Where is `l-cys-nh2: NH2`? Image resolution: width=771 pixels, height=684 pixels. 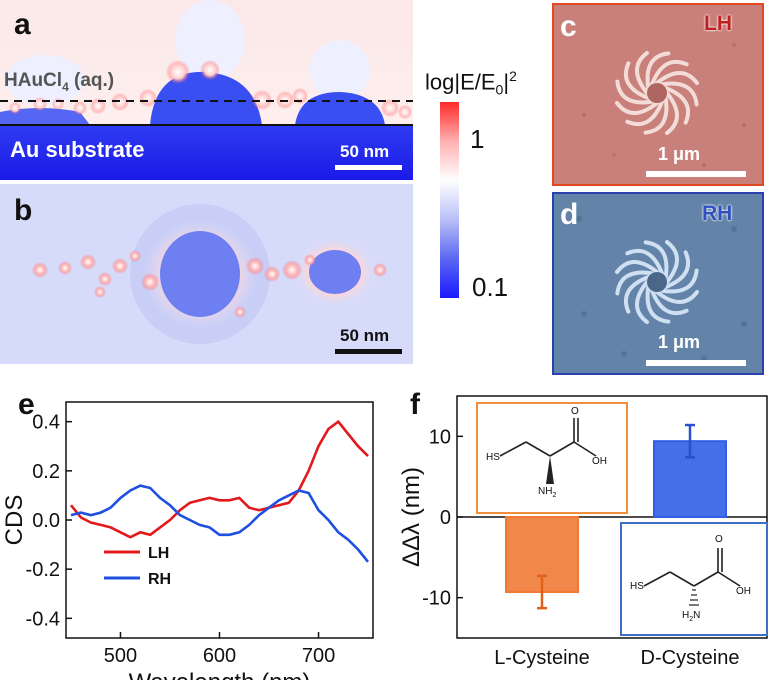 l-cys-nh2: NH2 is located at coordinates (547, 492).